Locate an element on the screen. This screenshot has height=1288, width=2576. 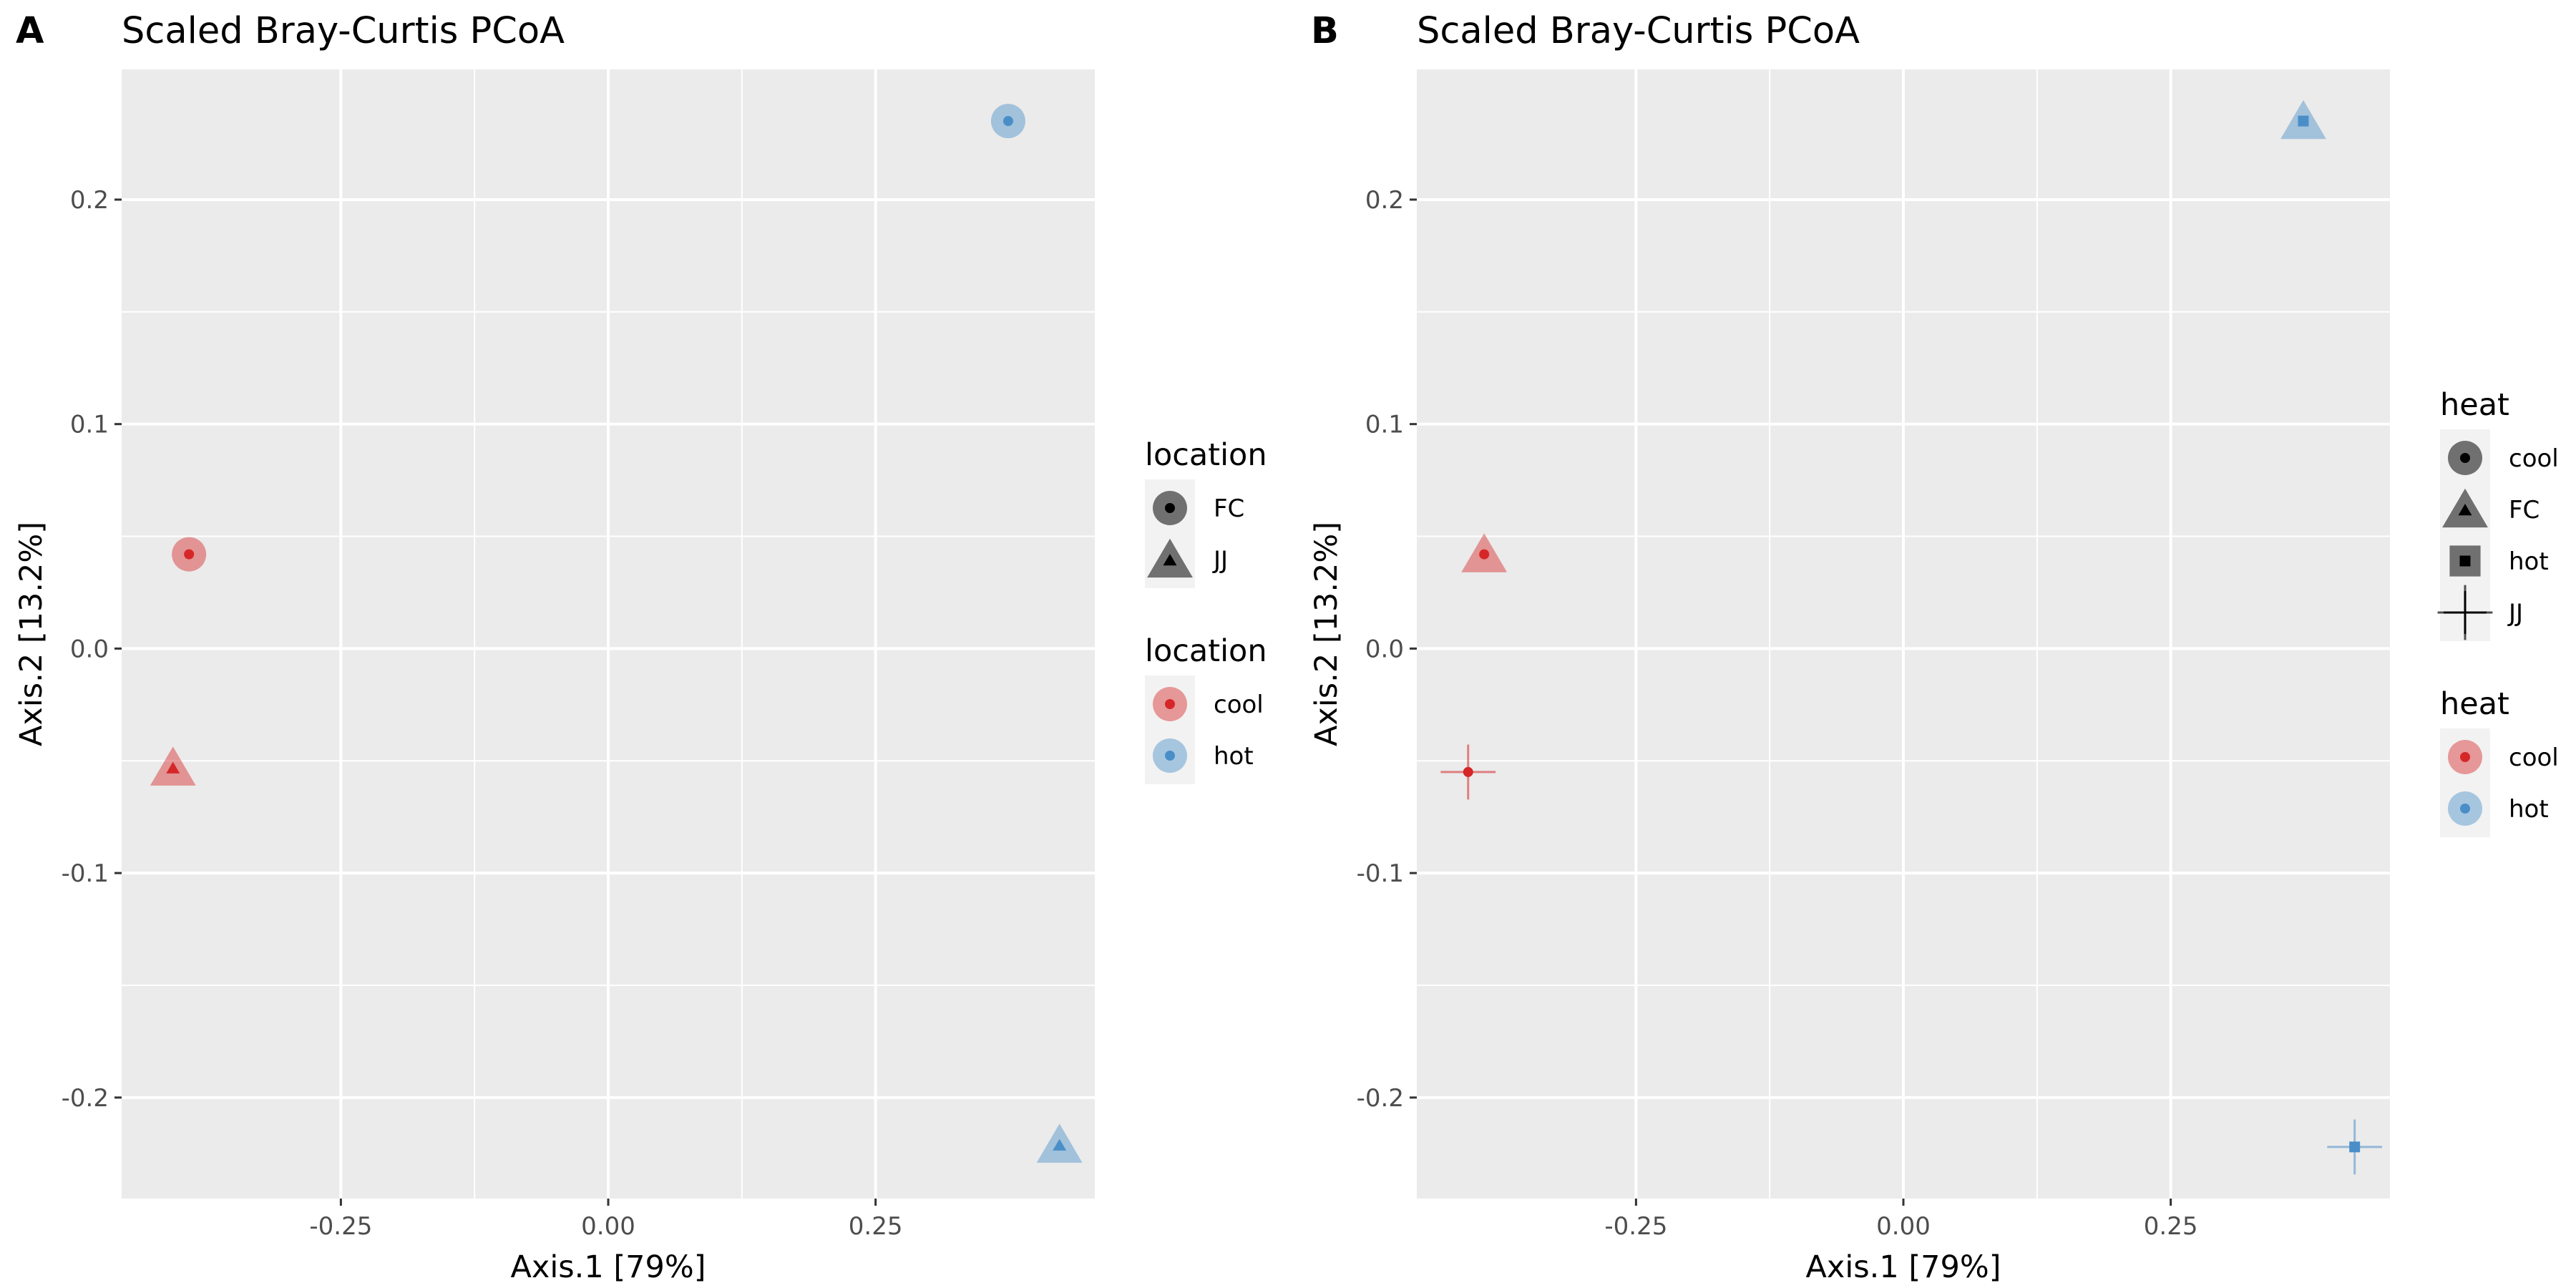
legend-shape: location FC JJ is located at coordinates (1206, 512).